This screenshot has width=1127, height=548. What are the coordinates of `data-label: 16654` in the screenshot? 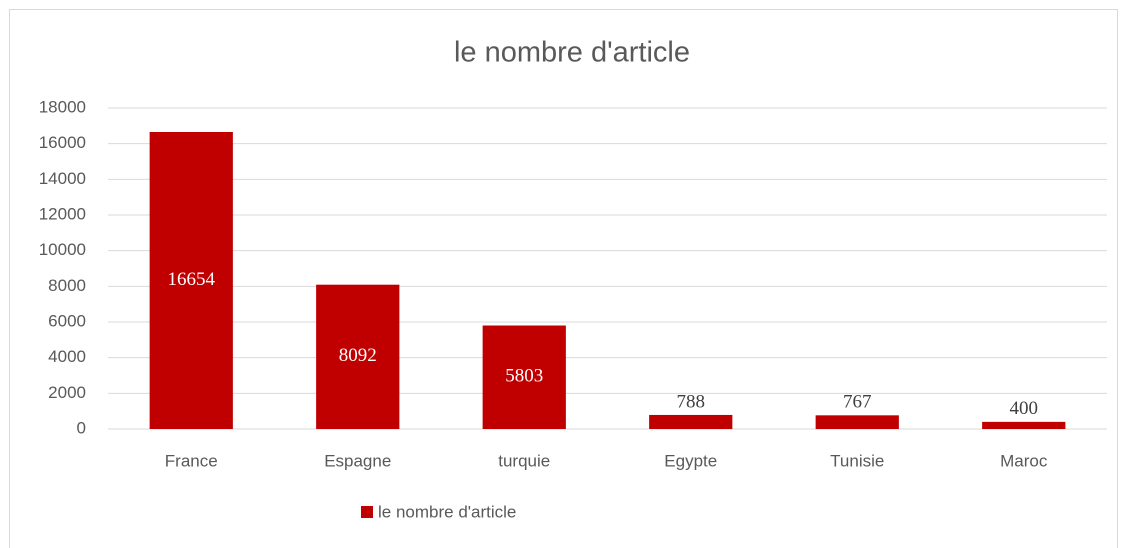 It's located at (192, 279).